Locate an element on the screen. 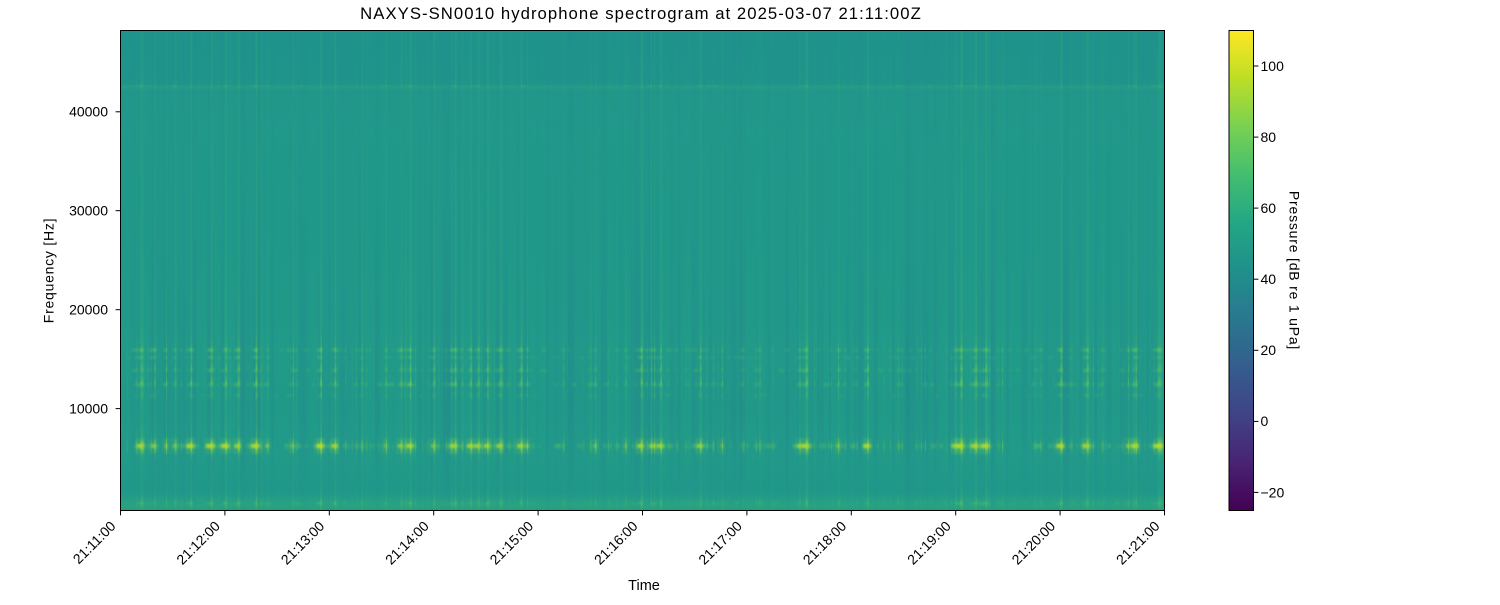 This screenshot has width=1500, height=605. svg-text: Time is located at coordinates (644, 586).